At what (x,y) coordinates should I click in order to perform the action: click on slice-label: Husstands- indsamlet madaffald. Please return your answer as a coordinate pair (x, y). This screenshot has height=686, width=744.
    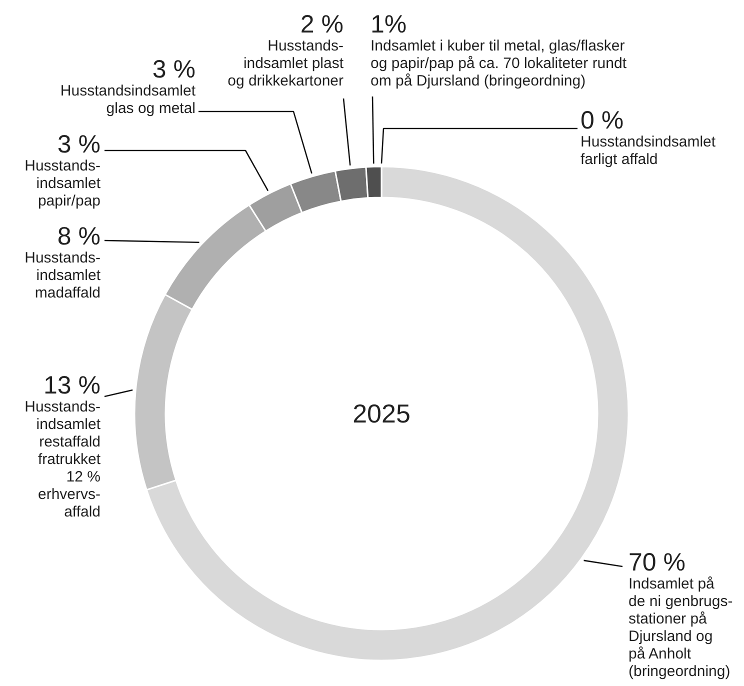
    Looking at the image, I should click on (63, 276).